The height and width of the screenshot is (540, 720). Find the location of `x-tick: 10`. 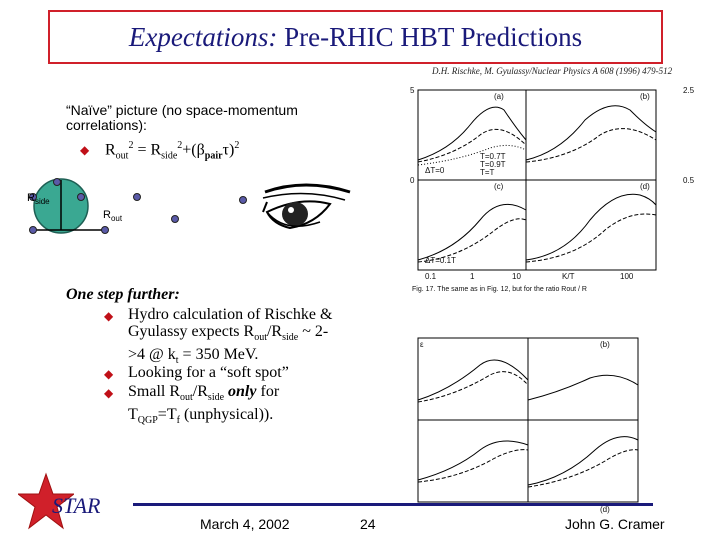

x-tick: 10 is located at coordinates (516, 276).